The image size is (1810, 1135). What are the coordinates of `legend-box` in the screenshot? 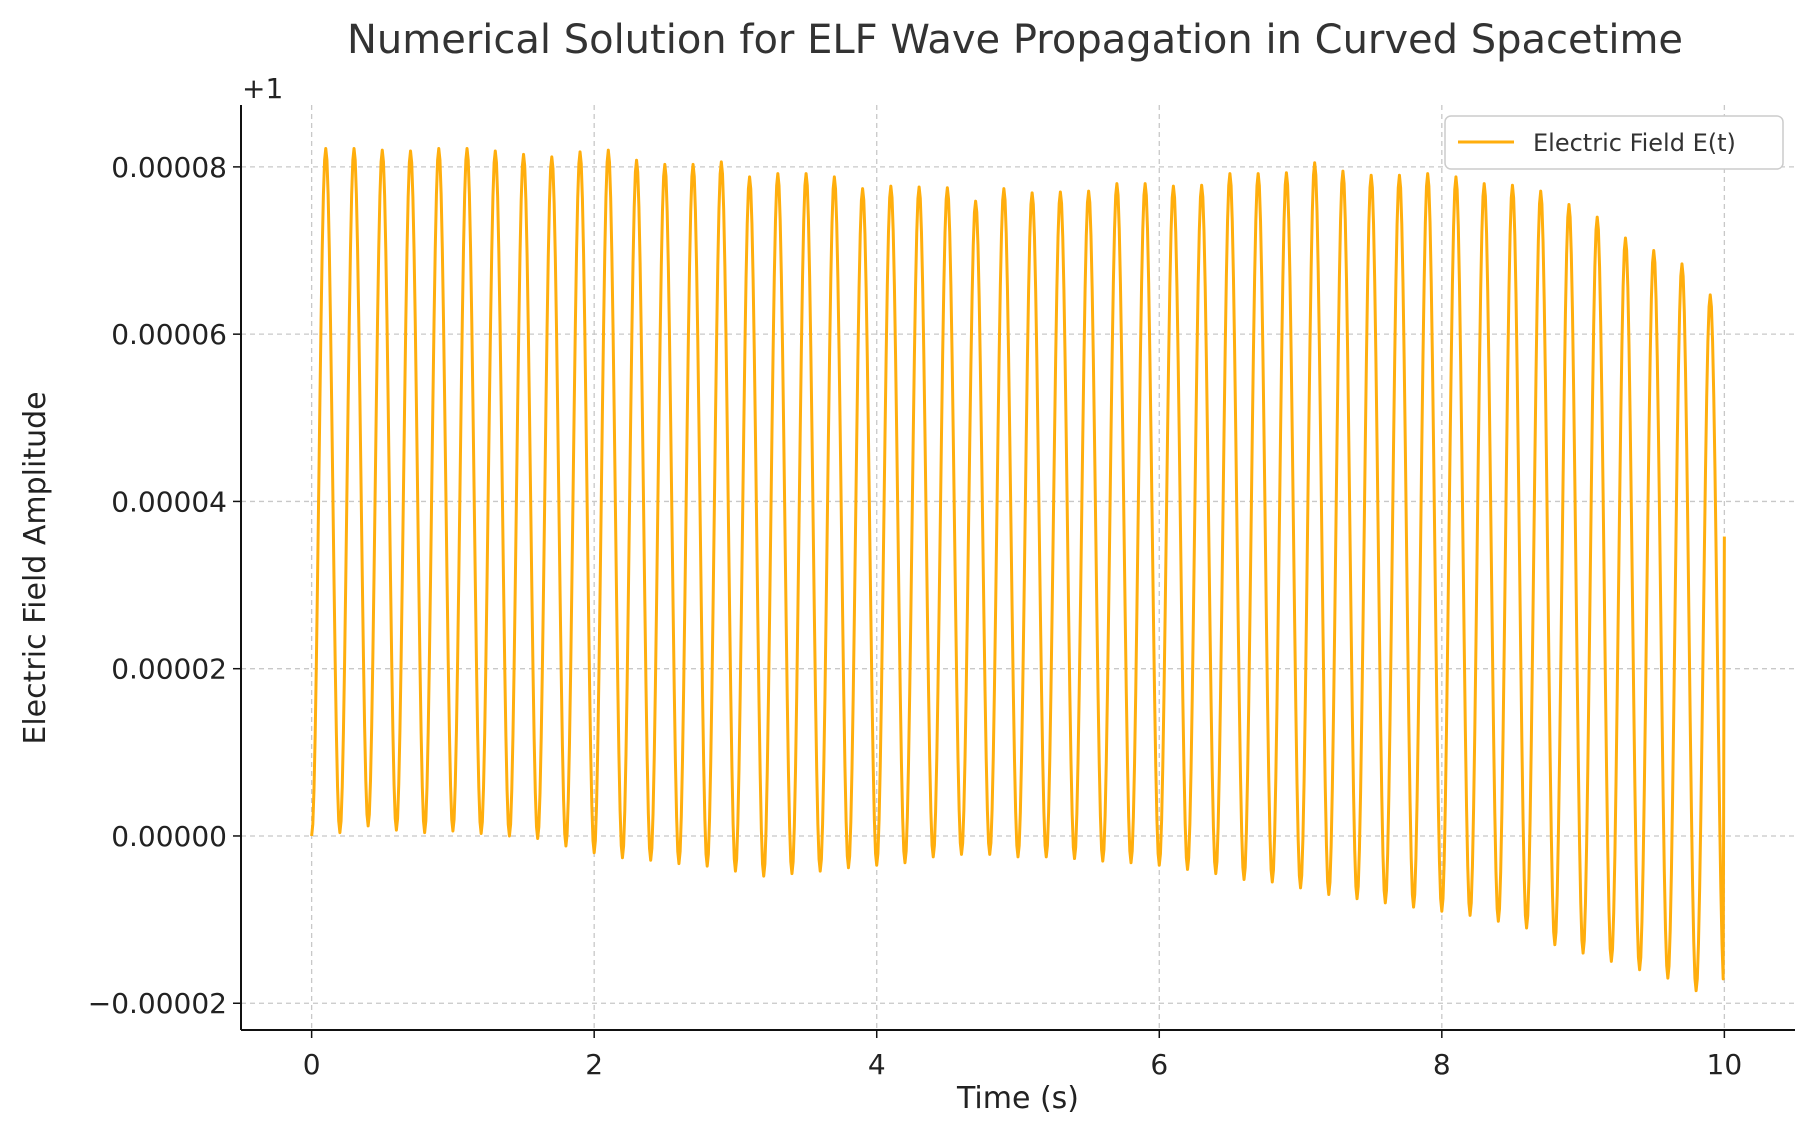 It's located at (1614, 142).